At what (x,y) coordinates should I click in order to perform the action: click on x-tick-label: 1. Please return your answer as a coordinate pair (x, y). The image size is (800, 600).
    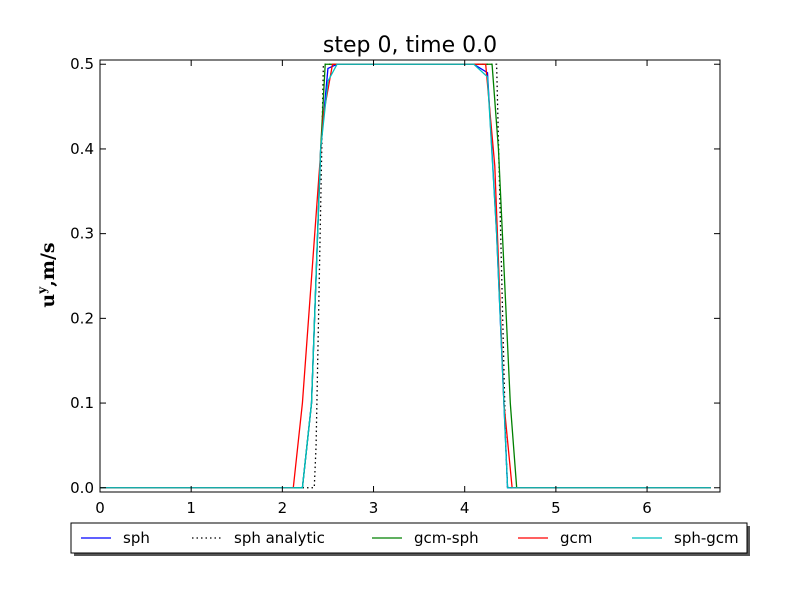
    Looking at the image, I should click on (191, 508).